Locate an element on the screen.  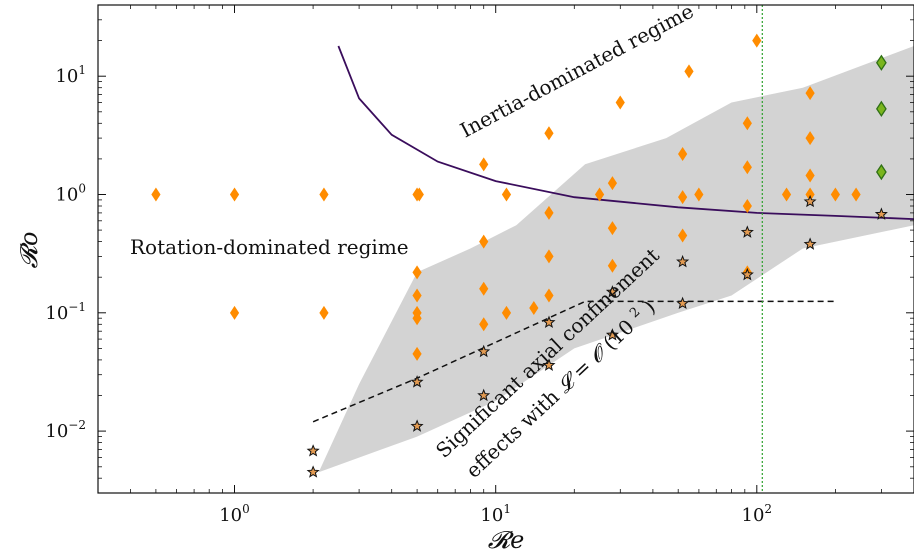
y-tick-label-2-exponent: −1 is located at coordinates (77, 307).